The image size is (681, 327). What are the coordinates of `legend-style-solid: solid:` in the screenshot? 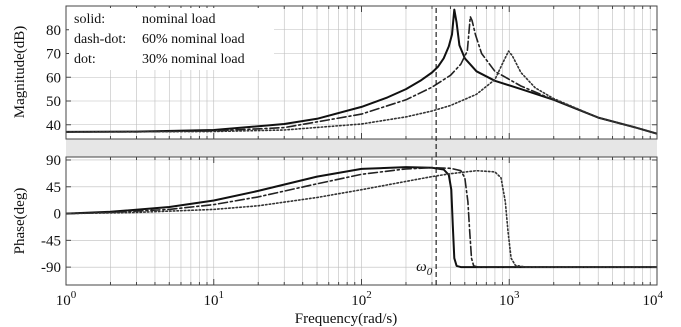 It's located at (89, 19).